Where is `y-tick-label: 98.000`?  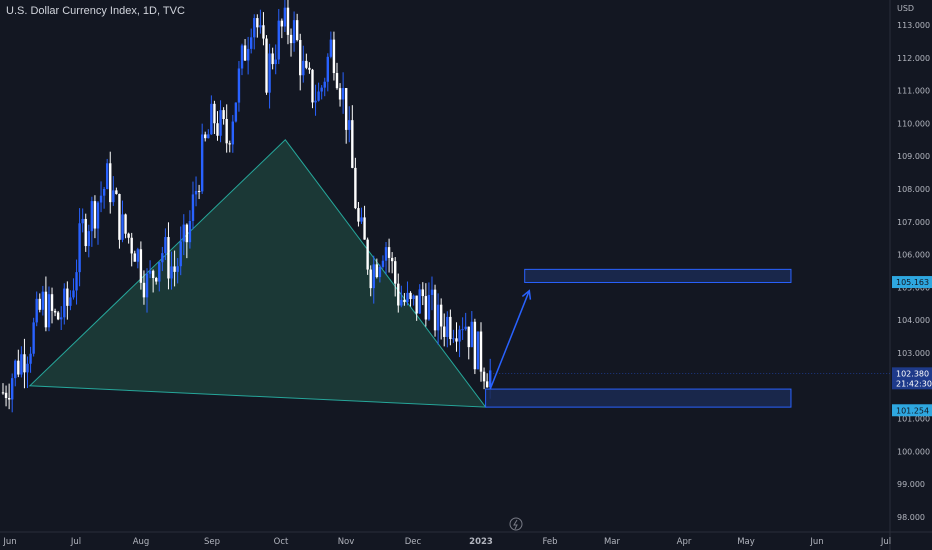 y-tick-label: 98.000 is located at coordinates (911, 517).